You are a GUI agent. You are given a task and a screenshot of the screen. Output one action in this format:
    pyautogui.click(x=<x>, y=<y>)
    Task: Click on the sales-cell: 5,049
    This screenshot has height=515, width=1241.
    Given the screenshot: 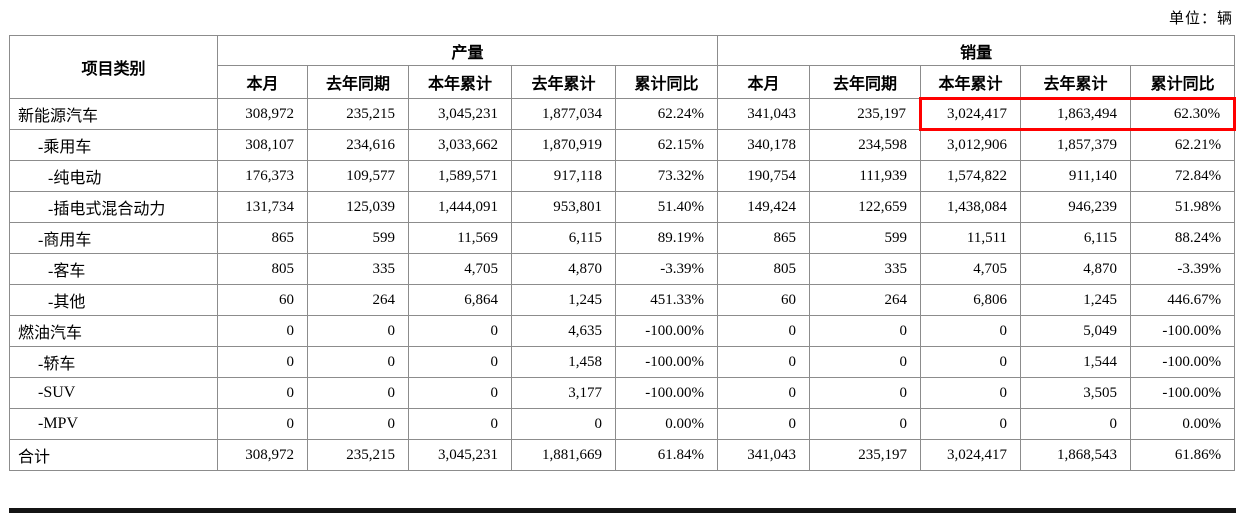 What is the action you would take?
    pyautogui.click(x=1076, y=331)
    